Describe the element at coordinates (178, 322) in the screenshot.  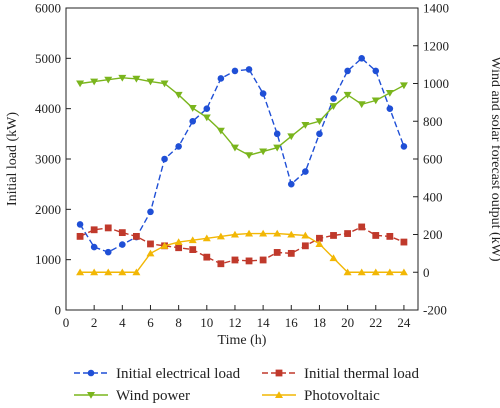
I see `x-tick-label: 8` at that location.